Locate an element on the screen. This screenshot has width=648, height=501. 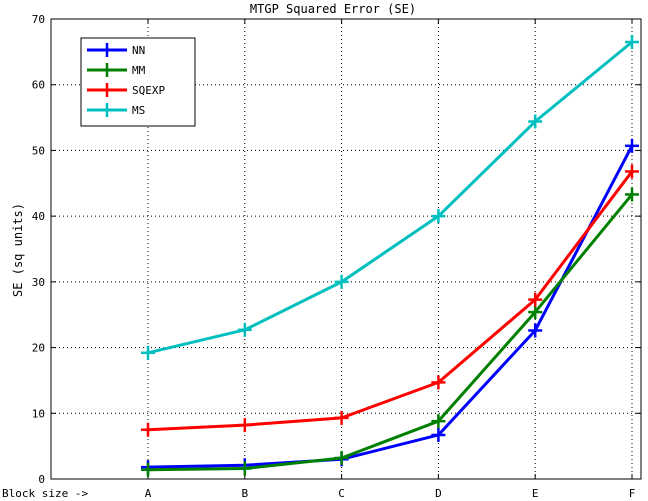
y-axis-label: SE (sq units) is located at coordinates (18, 250).